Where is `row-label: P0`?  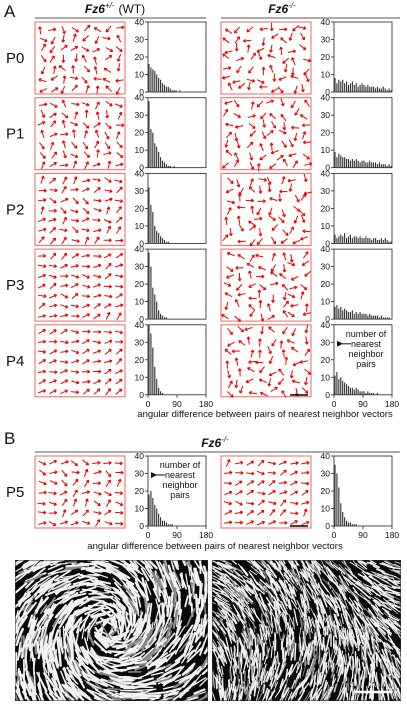
row-label: P0 is located at coordinates (15, 58).